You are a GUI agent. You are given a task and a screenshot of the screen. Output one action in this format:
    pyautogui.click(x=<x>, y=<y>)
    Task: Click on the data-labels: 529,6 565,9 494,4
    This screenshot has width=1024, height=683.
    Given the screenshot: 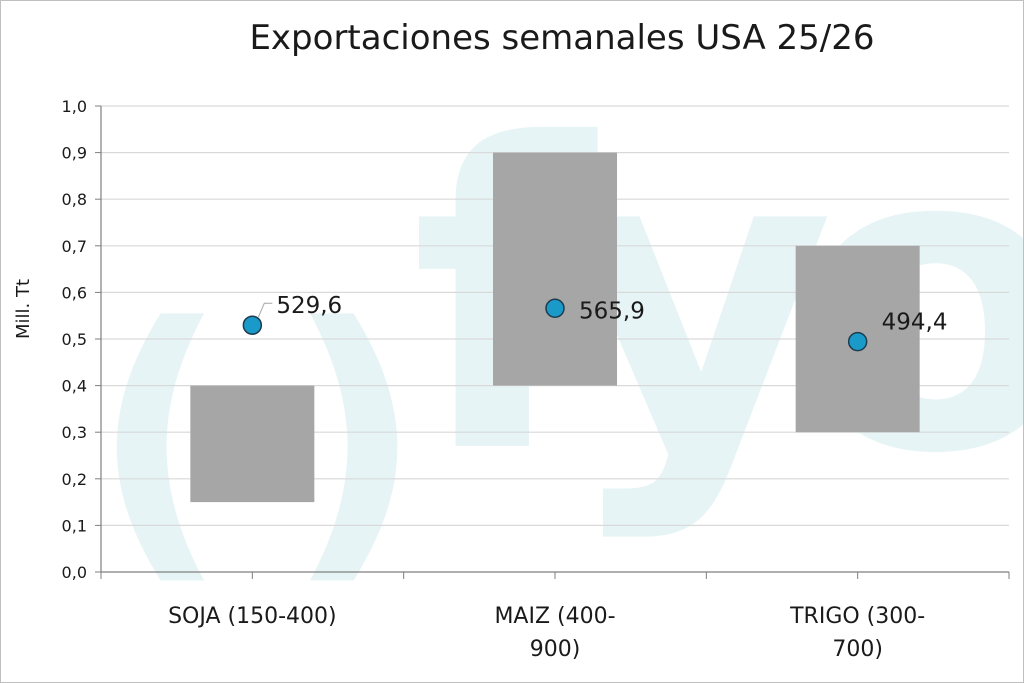 What is the action you would take?
    pyautogui.click(x=602, y=314)
    